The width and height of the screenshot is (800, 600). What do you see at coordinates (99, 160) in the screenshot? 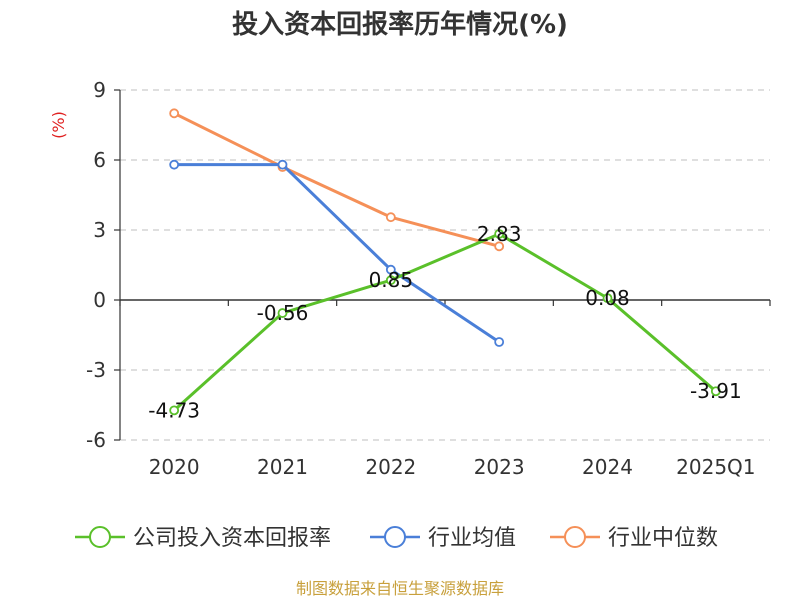
I see `y-tick-label: 6` at bounding box center [99, 160].